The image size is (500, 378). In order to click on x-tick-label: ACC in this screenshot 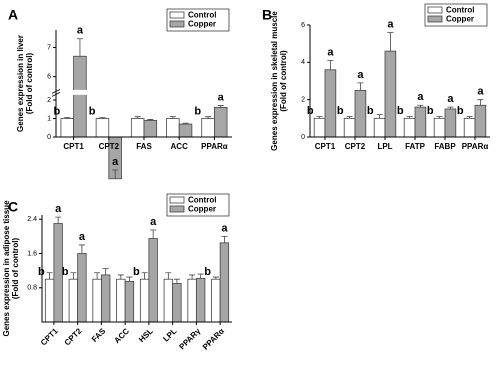, I will do `click(121, 335)`.